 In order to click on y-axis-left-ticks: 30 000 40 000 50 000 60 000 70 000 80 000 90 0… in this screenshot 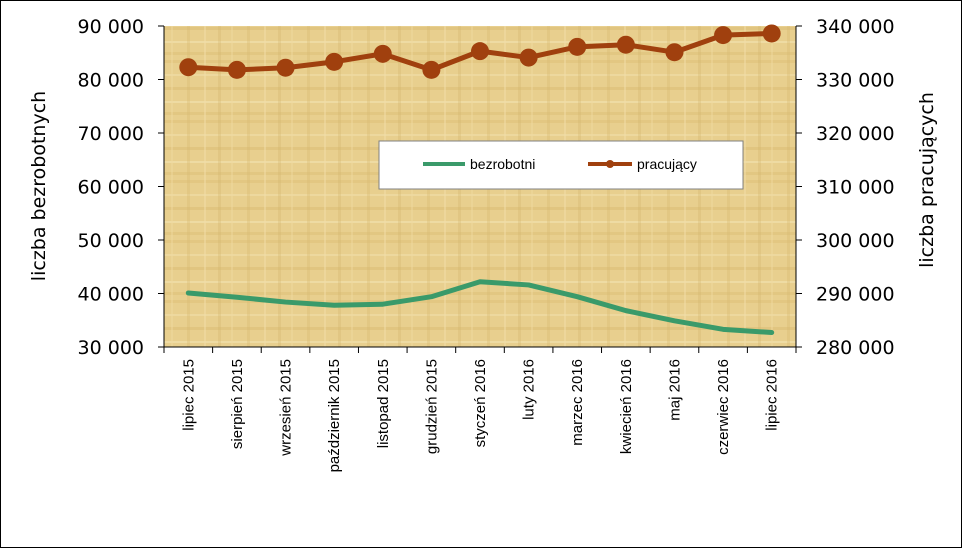, I will do `click(121, 187)`.